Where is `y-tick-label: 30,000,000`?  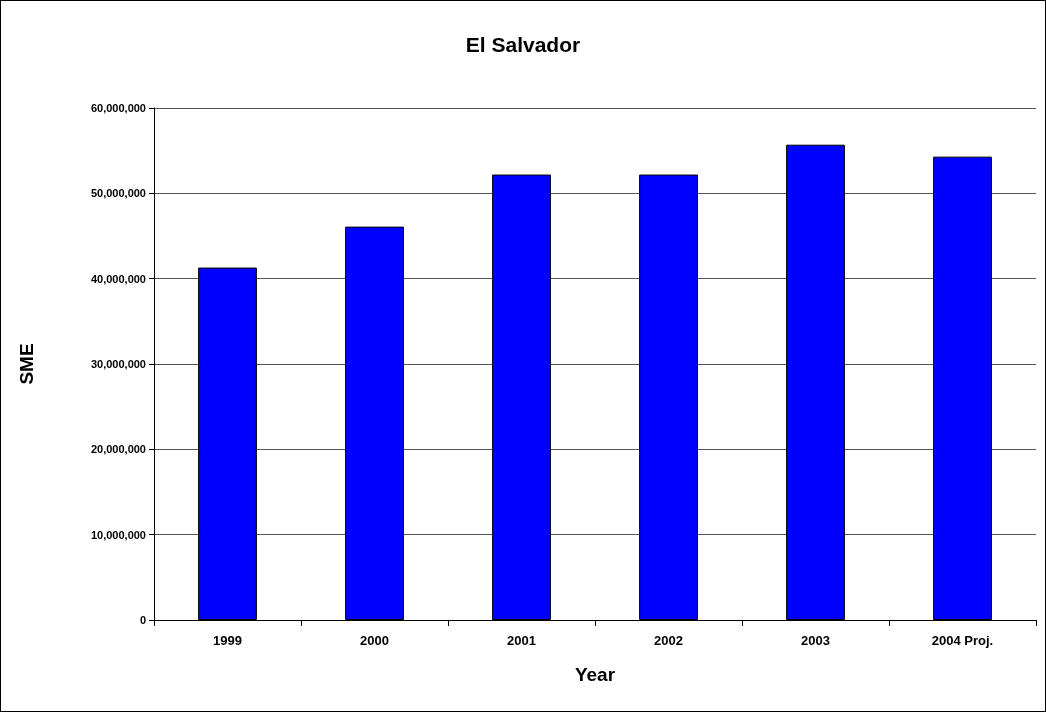
y-tick-label: 30,000,000 is located at coordinates (118, 364).